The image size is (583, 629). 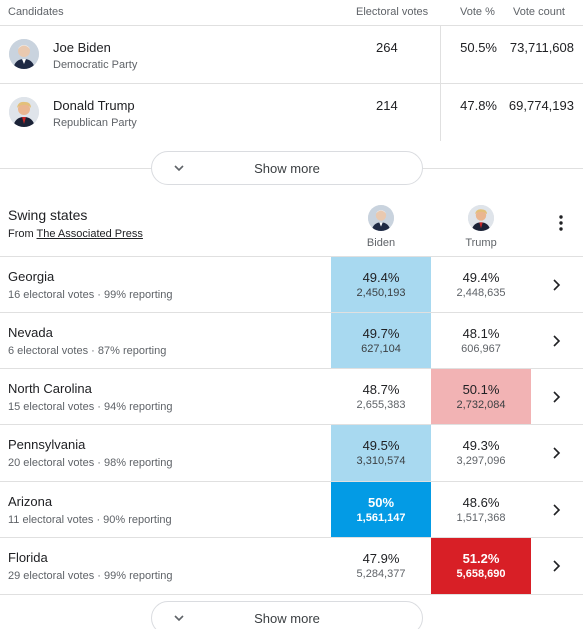 I want to click on state-name: Pennsylvania, so click(x=47, y=444).